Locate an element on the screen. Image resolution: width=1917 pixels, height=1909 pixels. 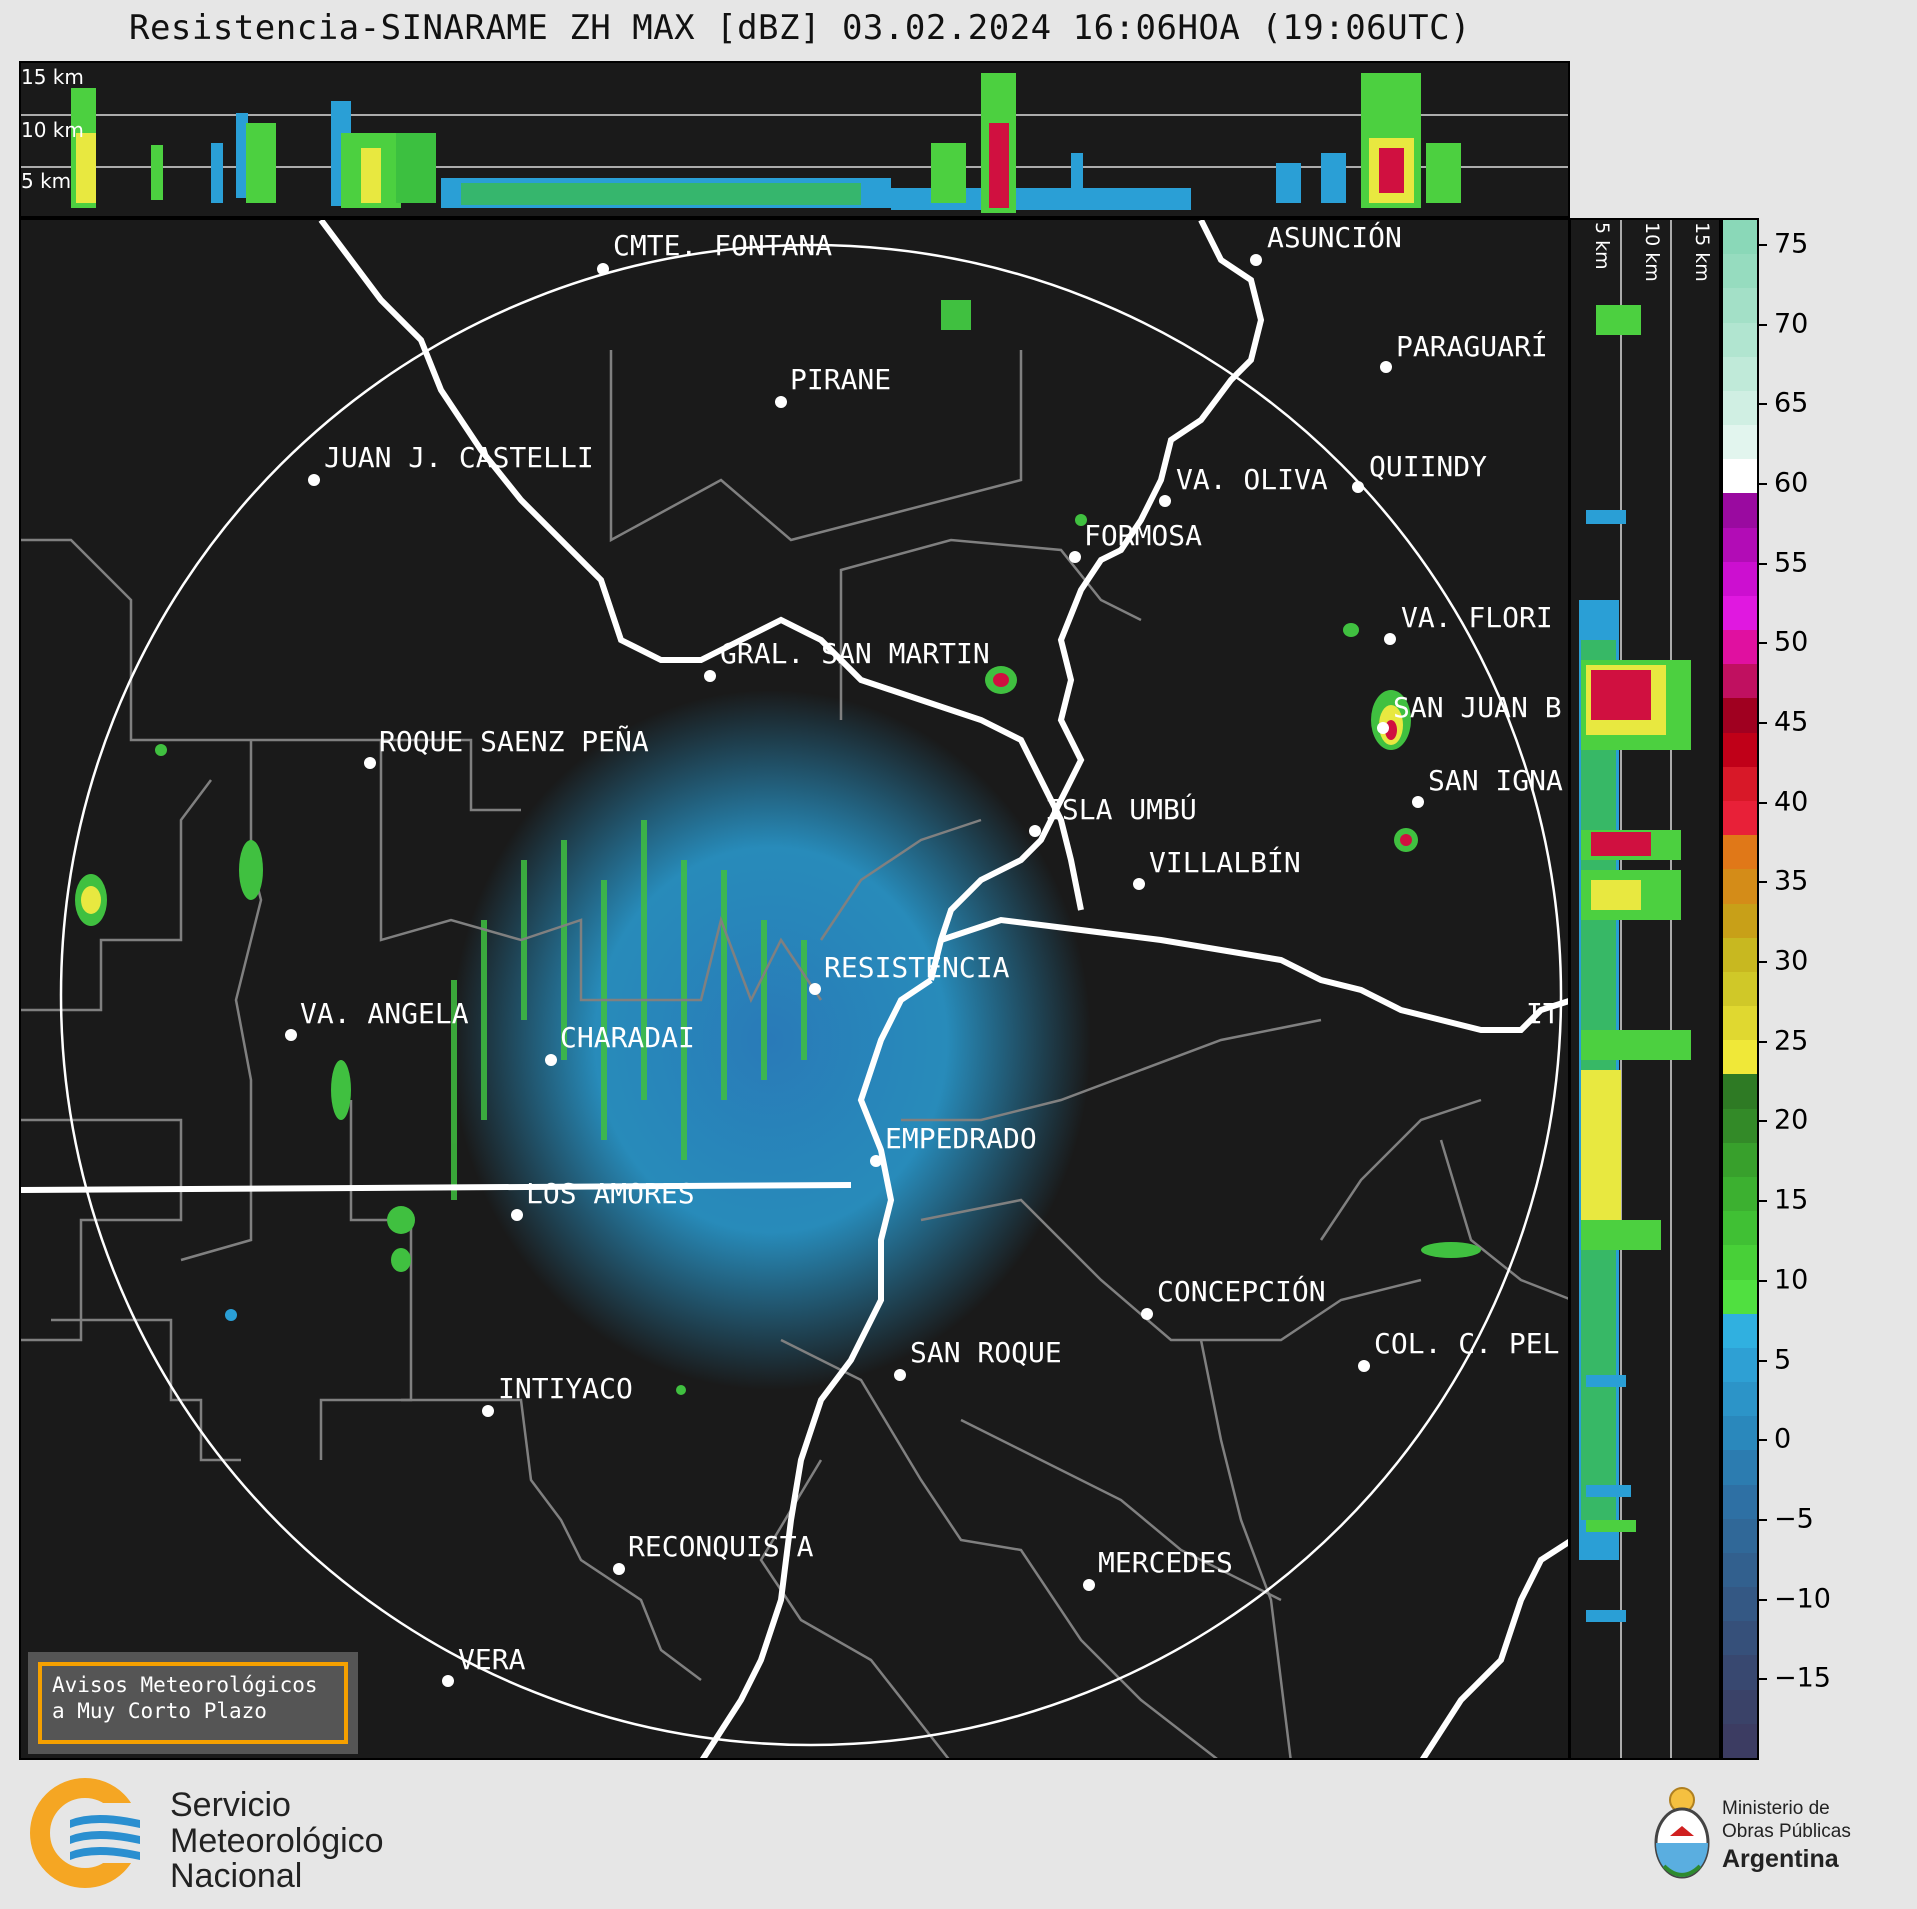
aviso-box: Avisos Meteorológicos a Muy Corto Plazo is located at coordinates (193, 1703).